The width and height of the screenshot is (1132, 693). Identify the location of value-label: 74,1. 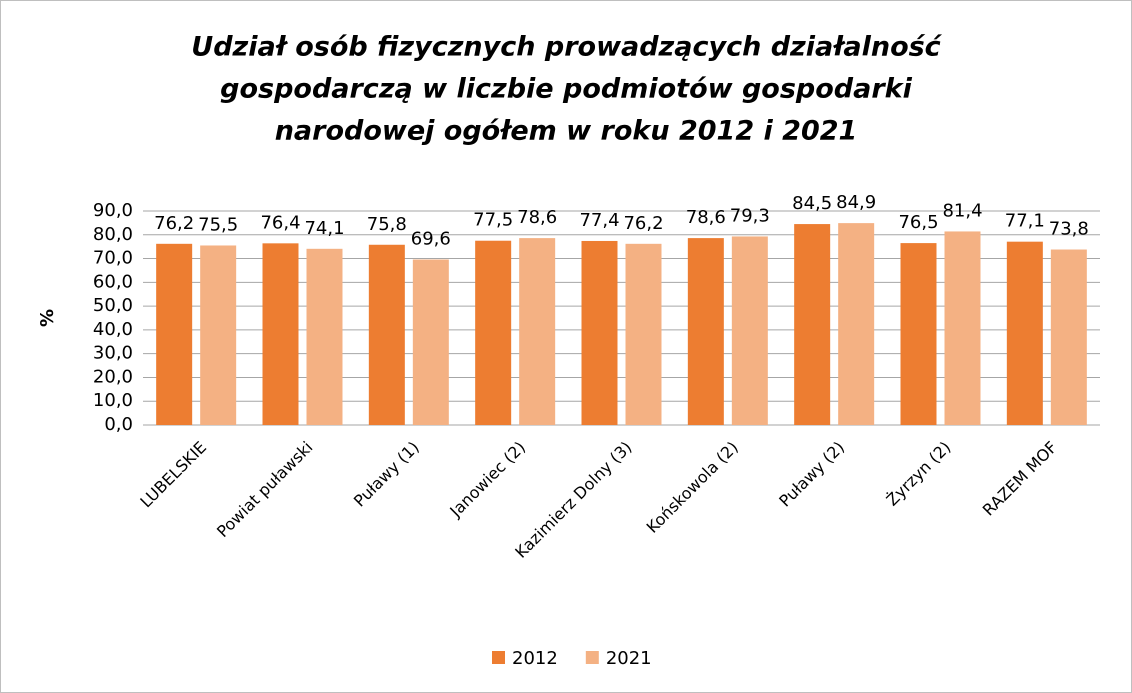
(324, 228).